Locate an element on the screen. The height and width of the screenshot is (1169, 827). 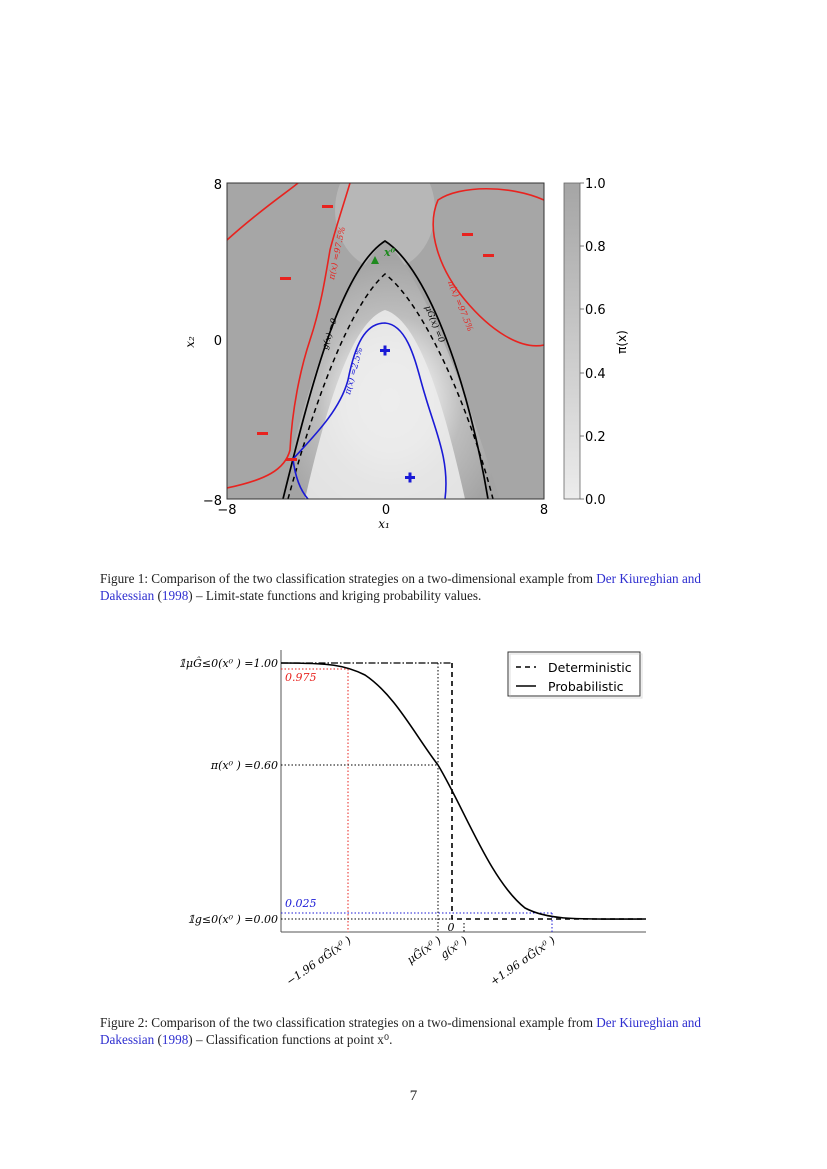
x-label-g: g(x⁰ ) is located at coordinates (454, 948).